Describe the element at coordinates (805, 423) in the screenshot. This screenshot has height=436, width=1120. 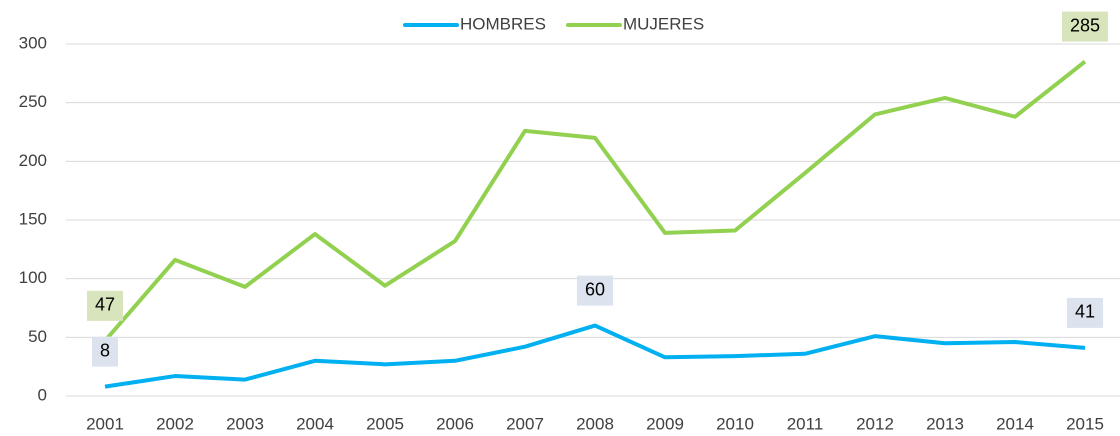
I see `x-tick-label: 2011` at that location.